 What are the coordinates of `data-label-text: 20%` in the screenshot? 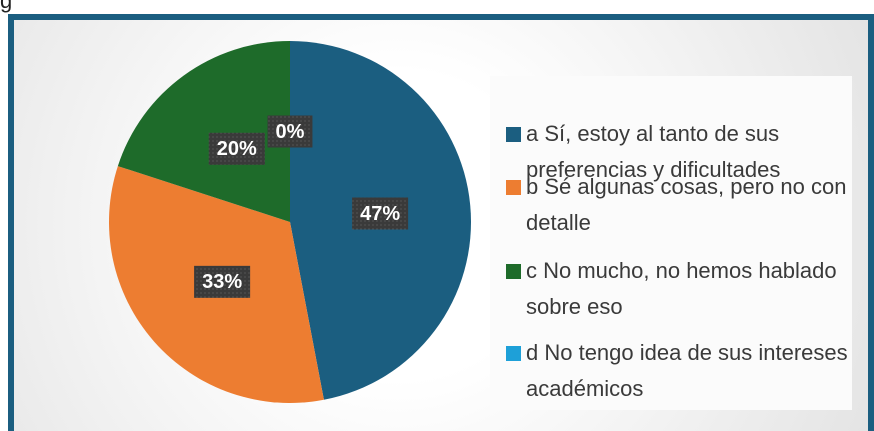 It's located at (237, 149).